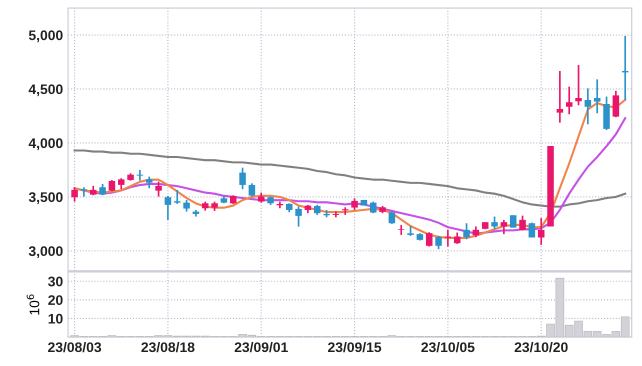 This screenshot has height=366, width=642. I want to click on x-tick-label: 23/08/03, so click(75, 347).